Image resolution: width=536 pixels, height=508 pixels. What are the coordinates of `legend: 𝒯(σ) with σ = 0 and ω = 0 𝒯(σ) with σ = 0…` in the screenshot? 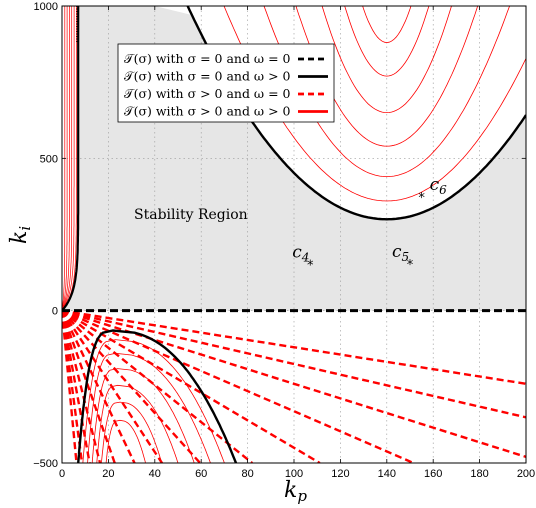 It's located at (226, 83).